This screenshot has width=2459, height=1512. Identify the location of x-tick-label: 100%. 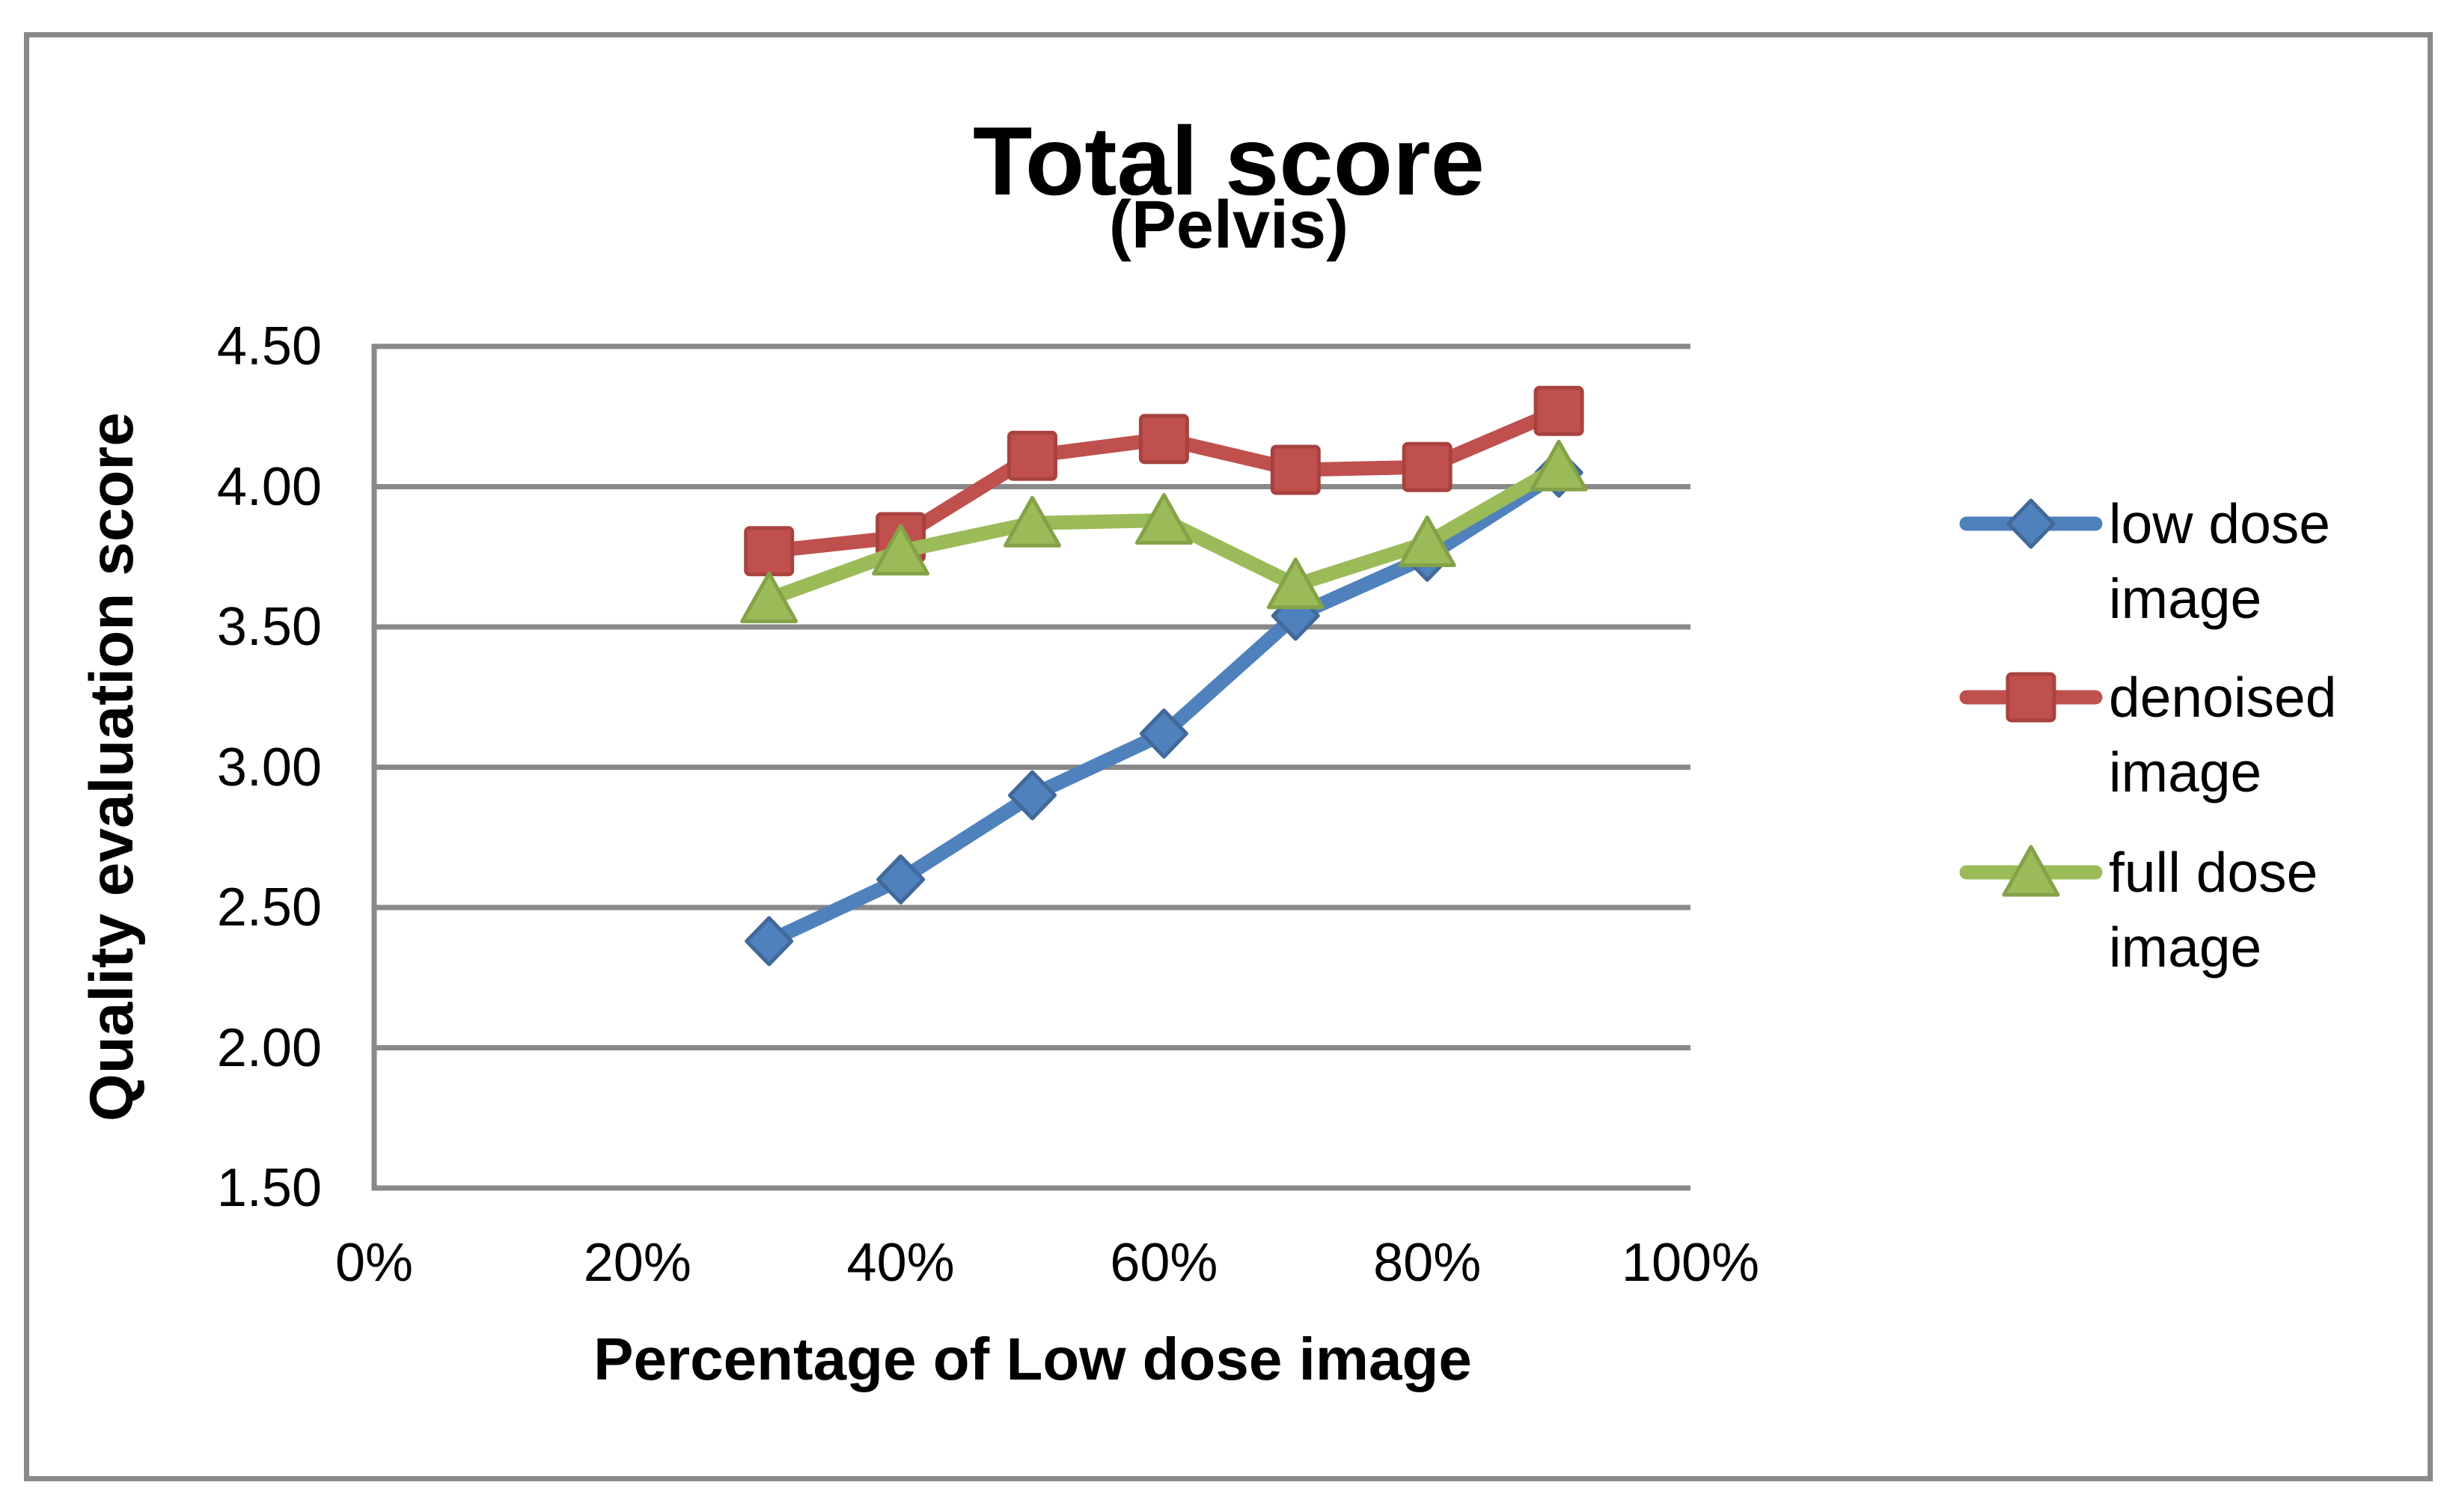
(1691, 1263).